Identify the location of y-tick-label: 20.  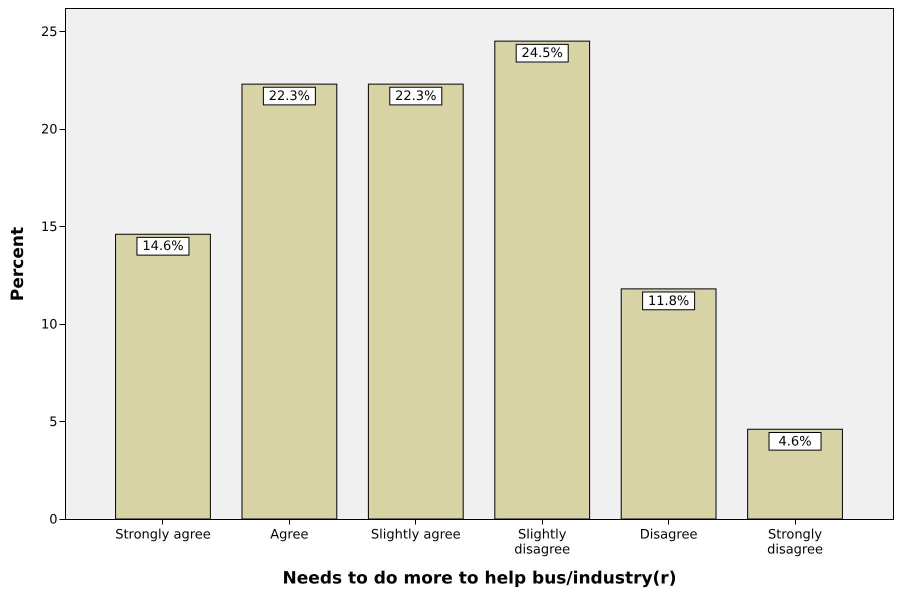
(49, 130).